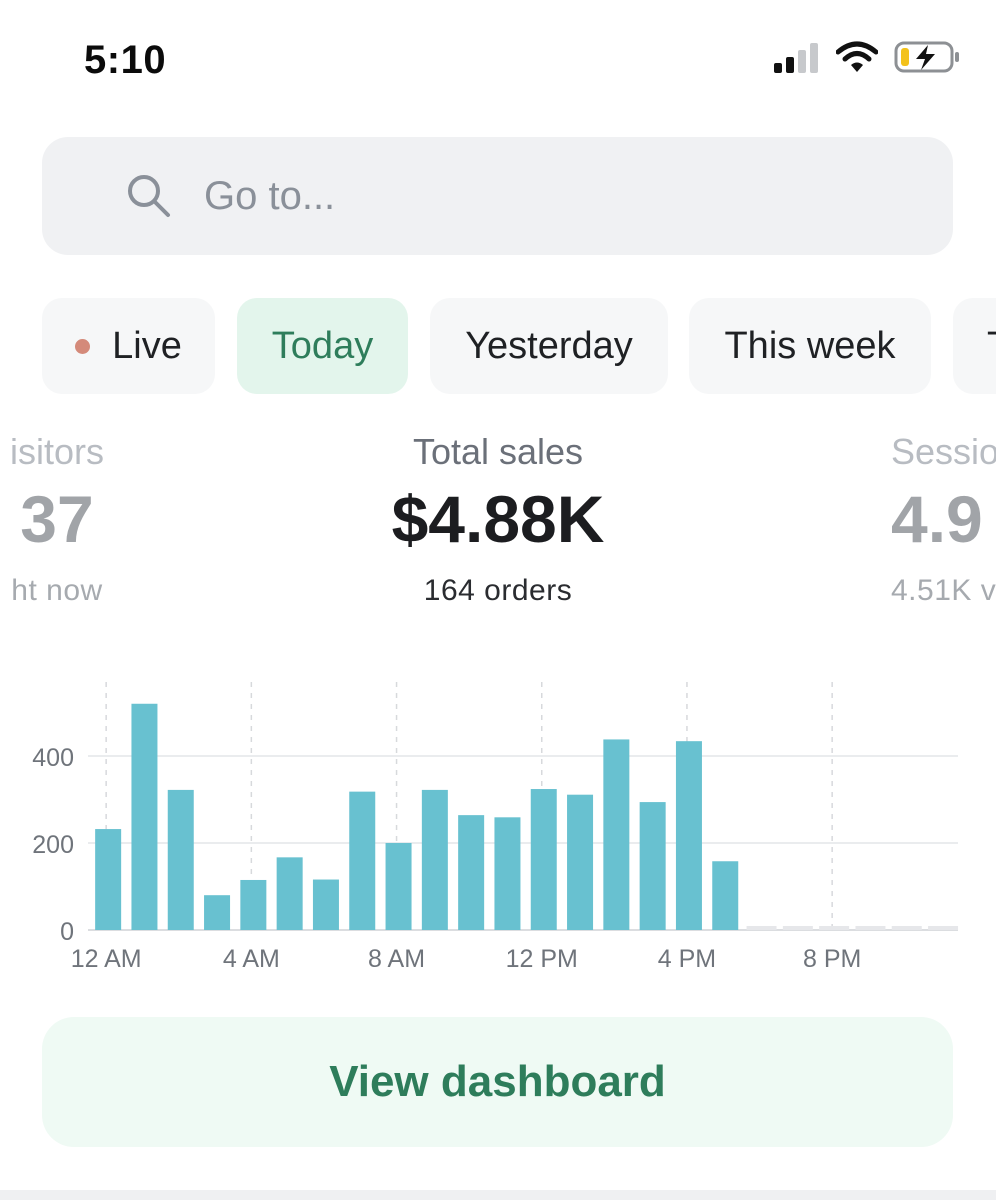 The width and height of the screenshot is (996, 1200). I want to click on bottom-divider, so click(498, 1195).